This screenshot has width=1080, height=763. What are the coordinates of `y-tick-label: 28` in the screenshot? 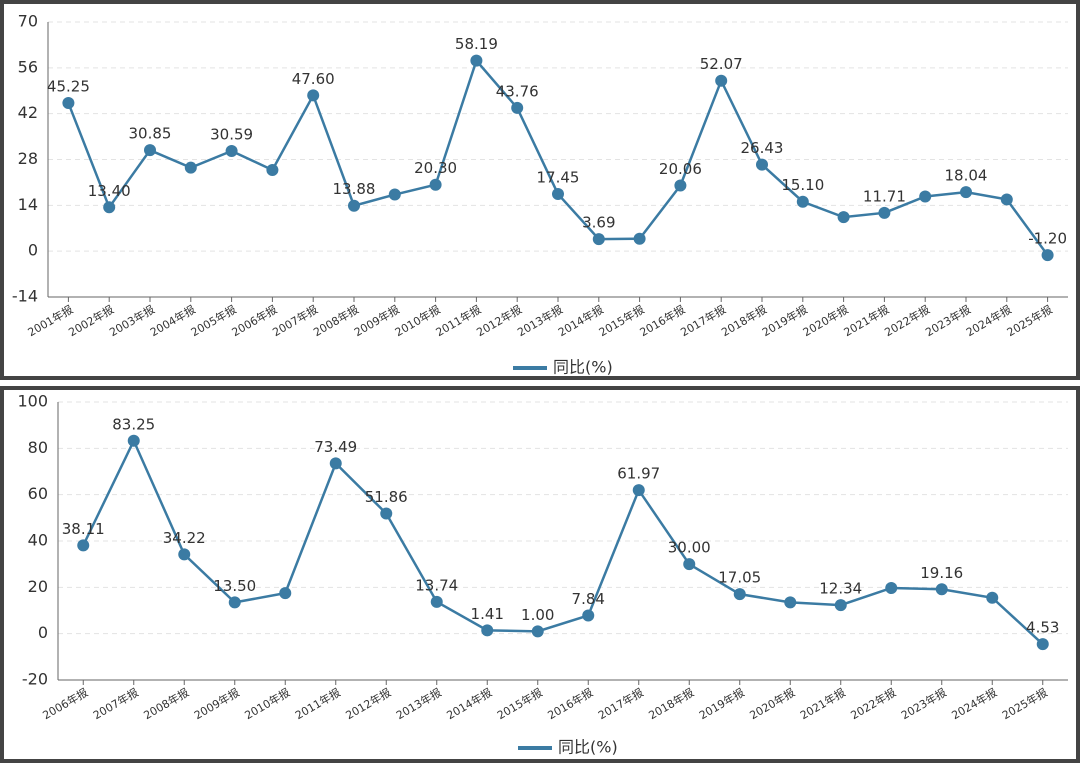 It's located at (28, 158).